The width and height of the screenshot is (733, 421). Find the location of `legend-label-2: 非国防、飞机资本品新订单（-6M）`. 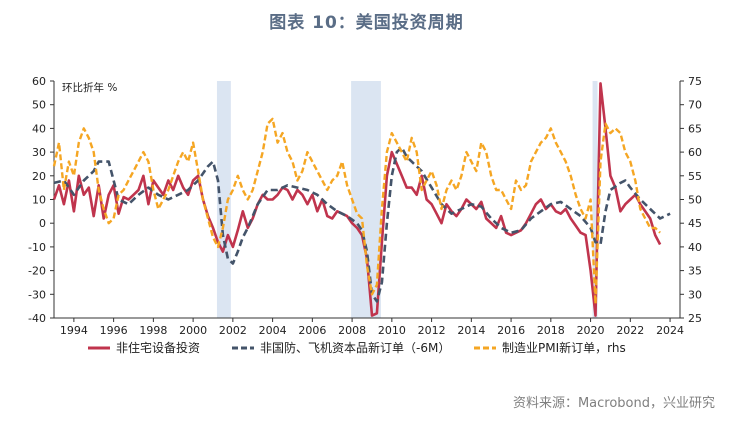

legend-label-2: 非国防、飞机资本品新订单（-6M） is located at coordinates (355, 347).